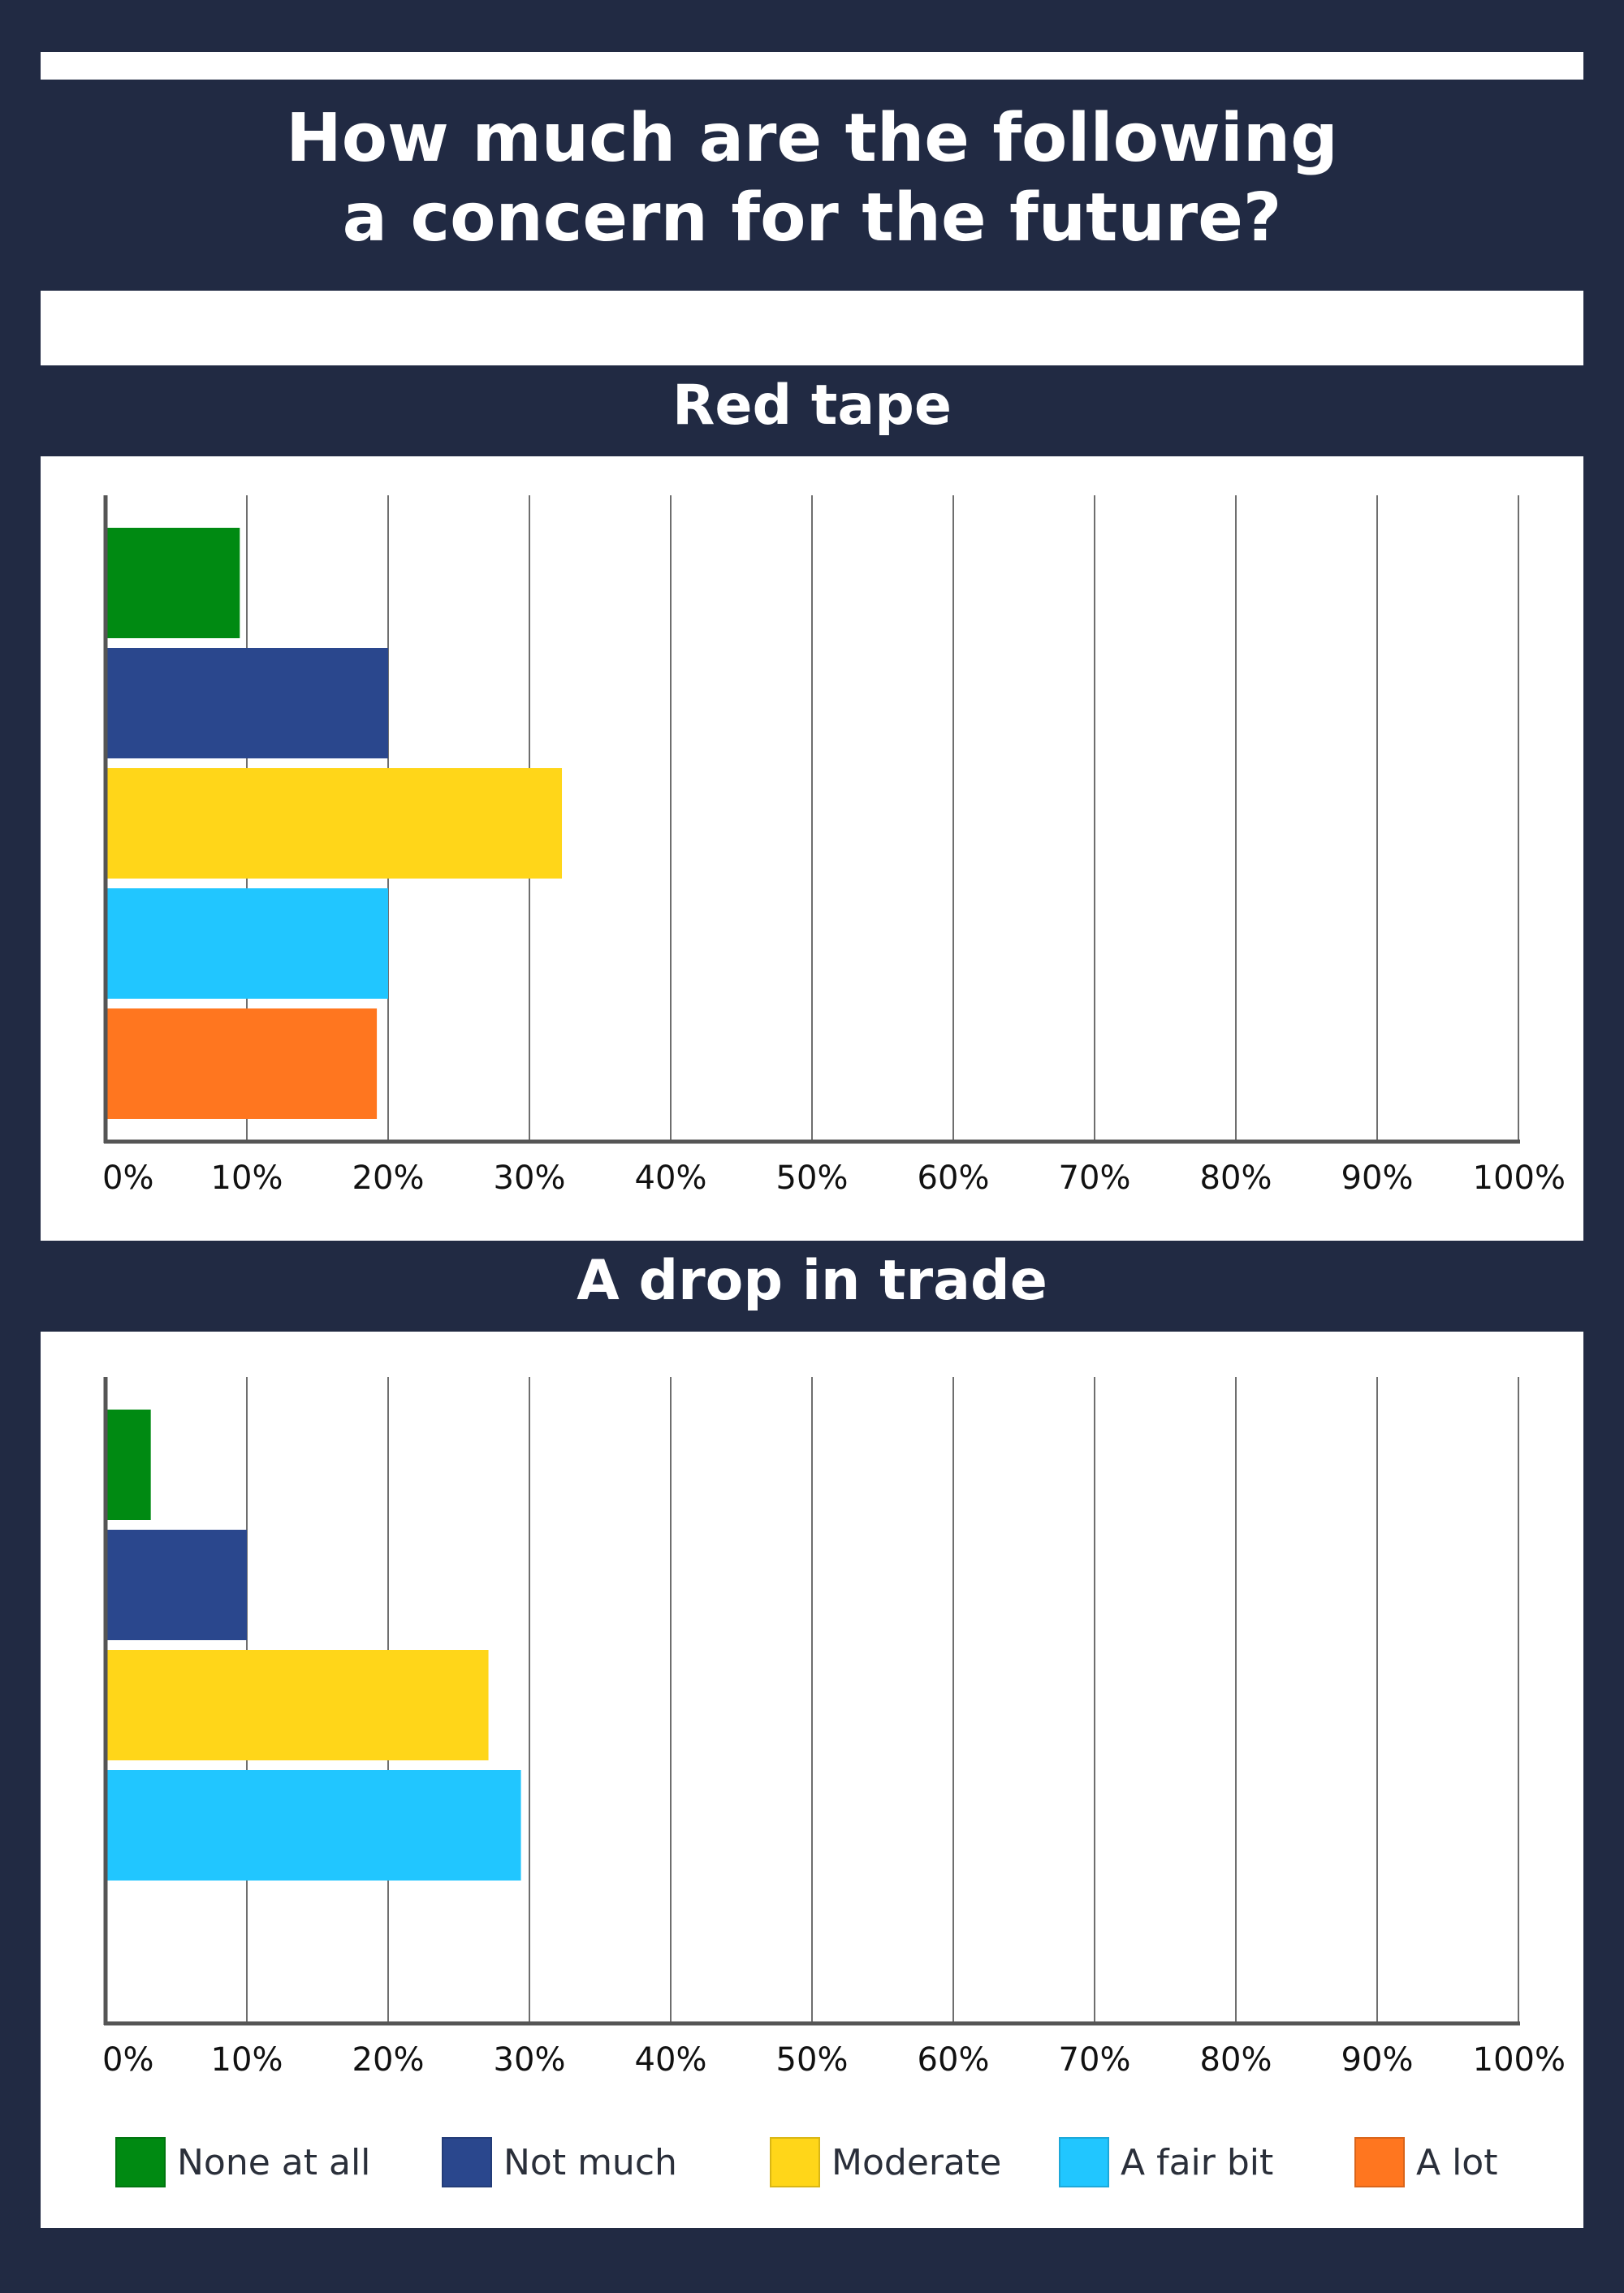 Image resolution: width=1624 pixels, height=2293 pixels. I want to click on chart-title-line-1: How much are the following, so click(812, 138).